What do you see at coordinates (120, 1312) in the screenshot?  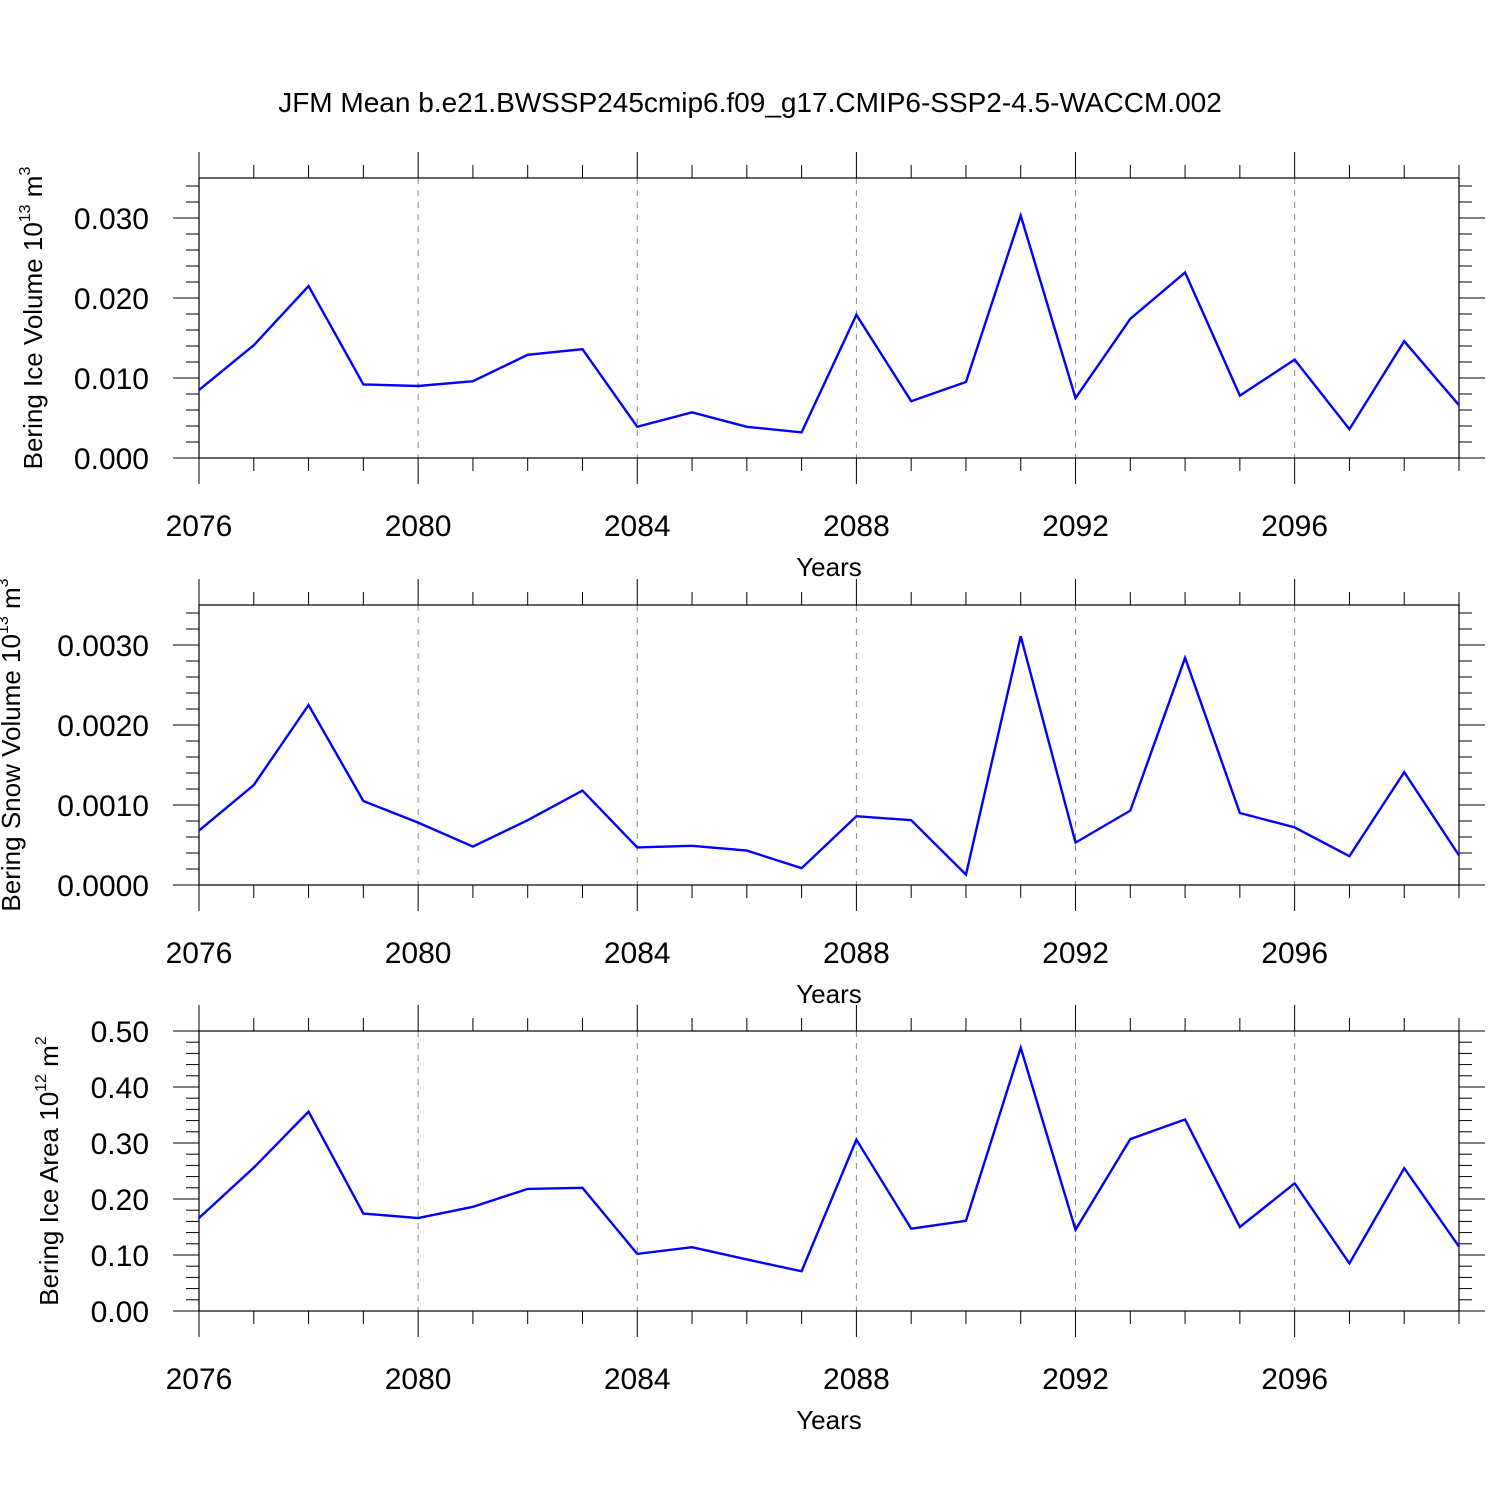 I see `y-tick-label: 0.00` at bounding box center [120, 1312].